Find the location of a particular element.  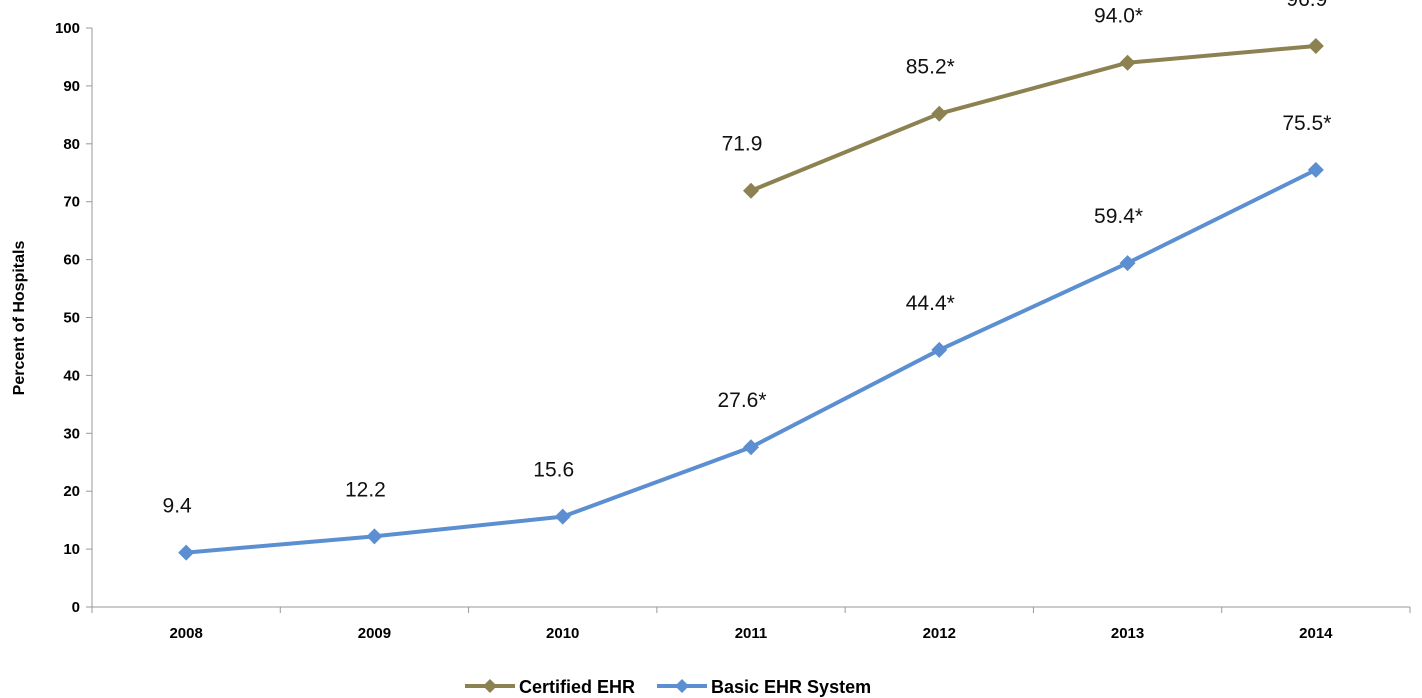

data-label: 12.2 is located at coordinates (365, 489).